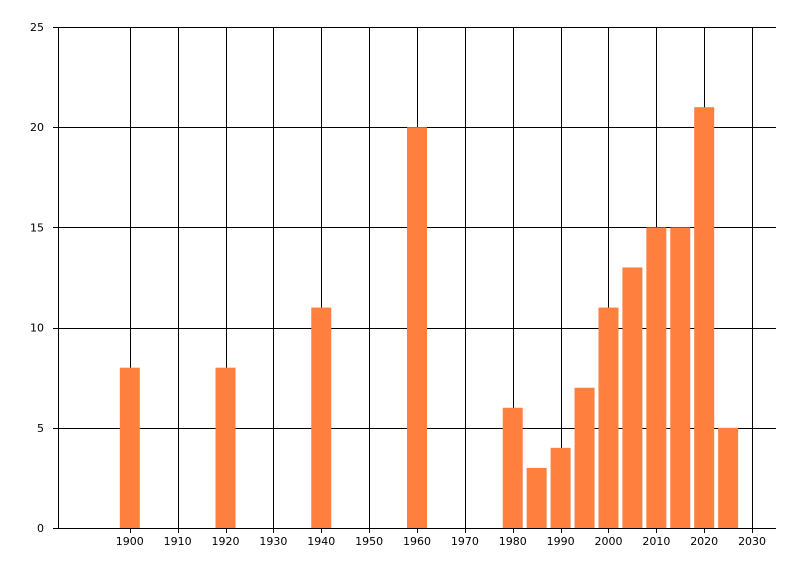  Describe the element at coordinates (226, 541) in the screenshot. I see `x-tick-label: 1920` at that location.